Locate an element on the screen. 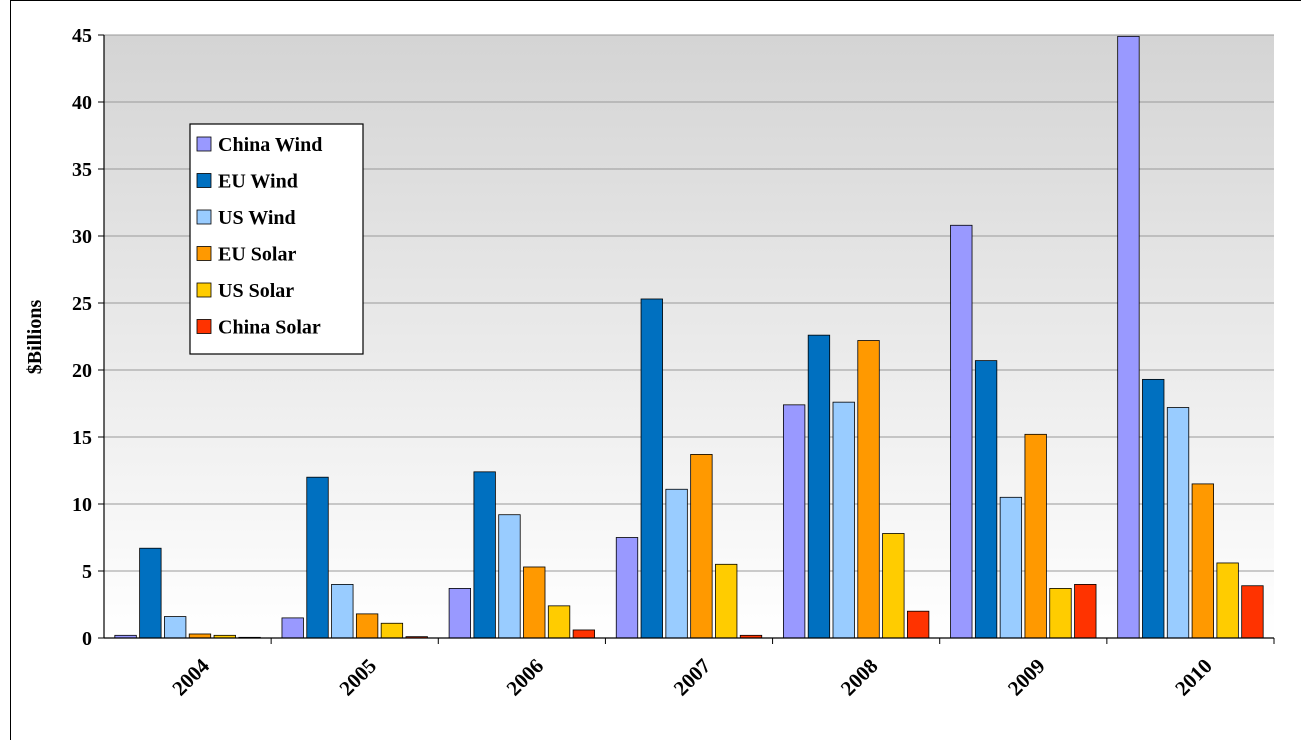 The width and height of the screenshot is (1301, 745). legend-label: China Solar is located at coordinates (269, 328).